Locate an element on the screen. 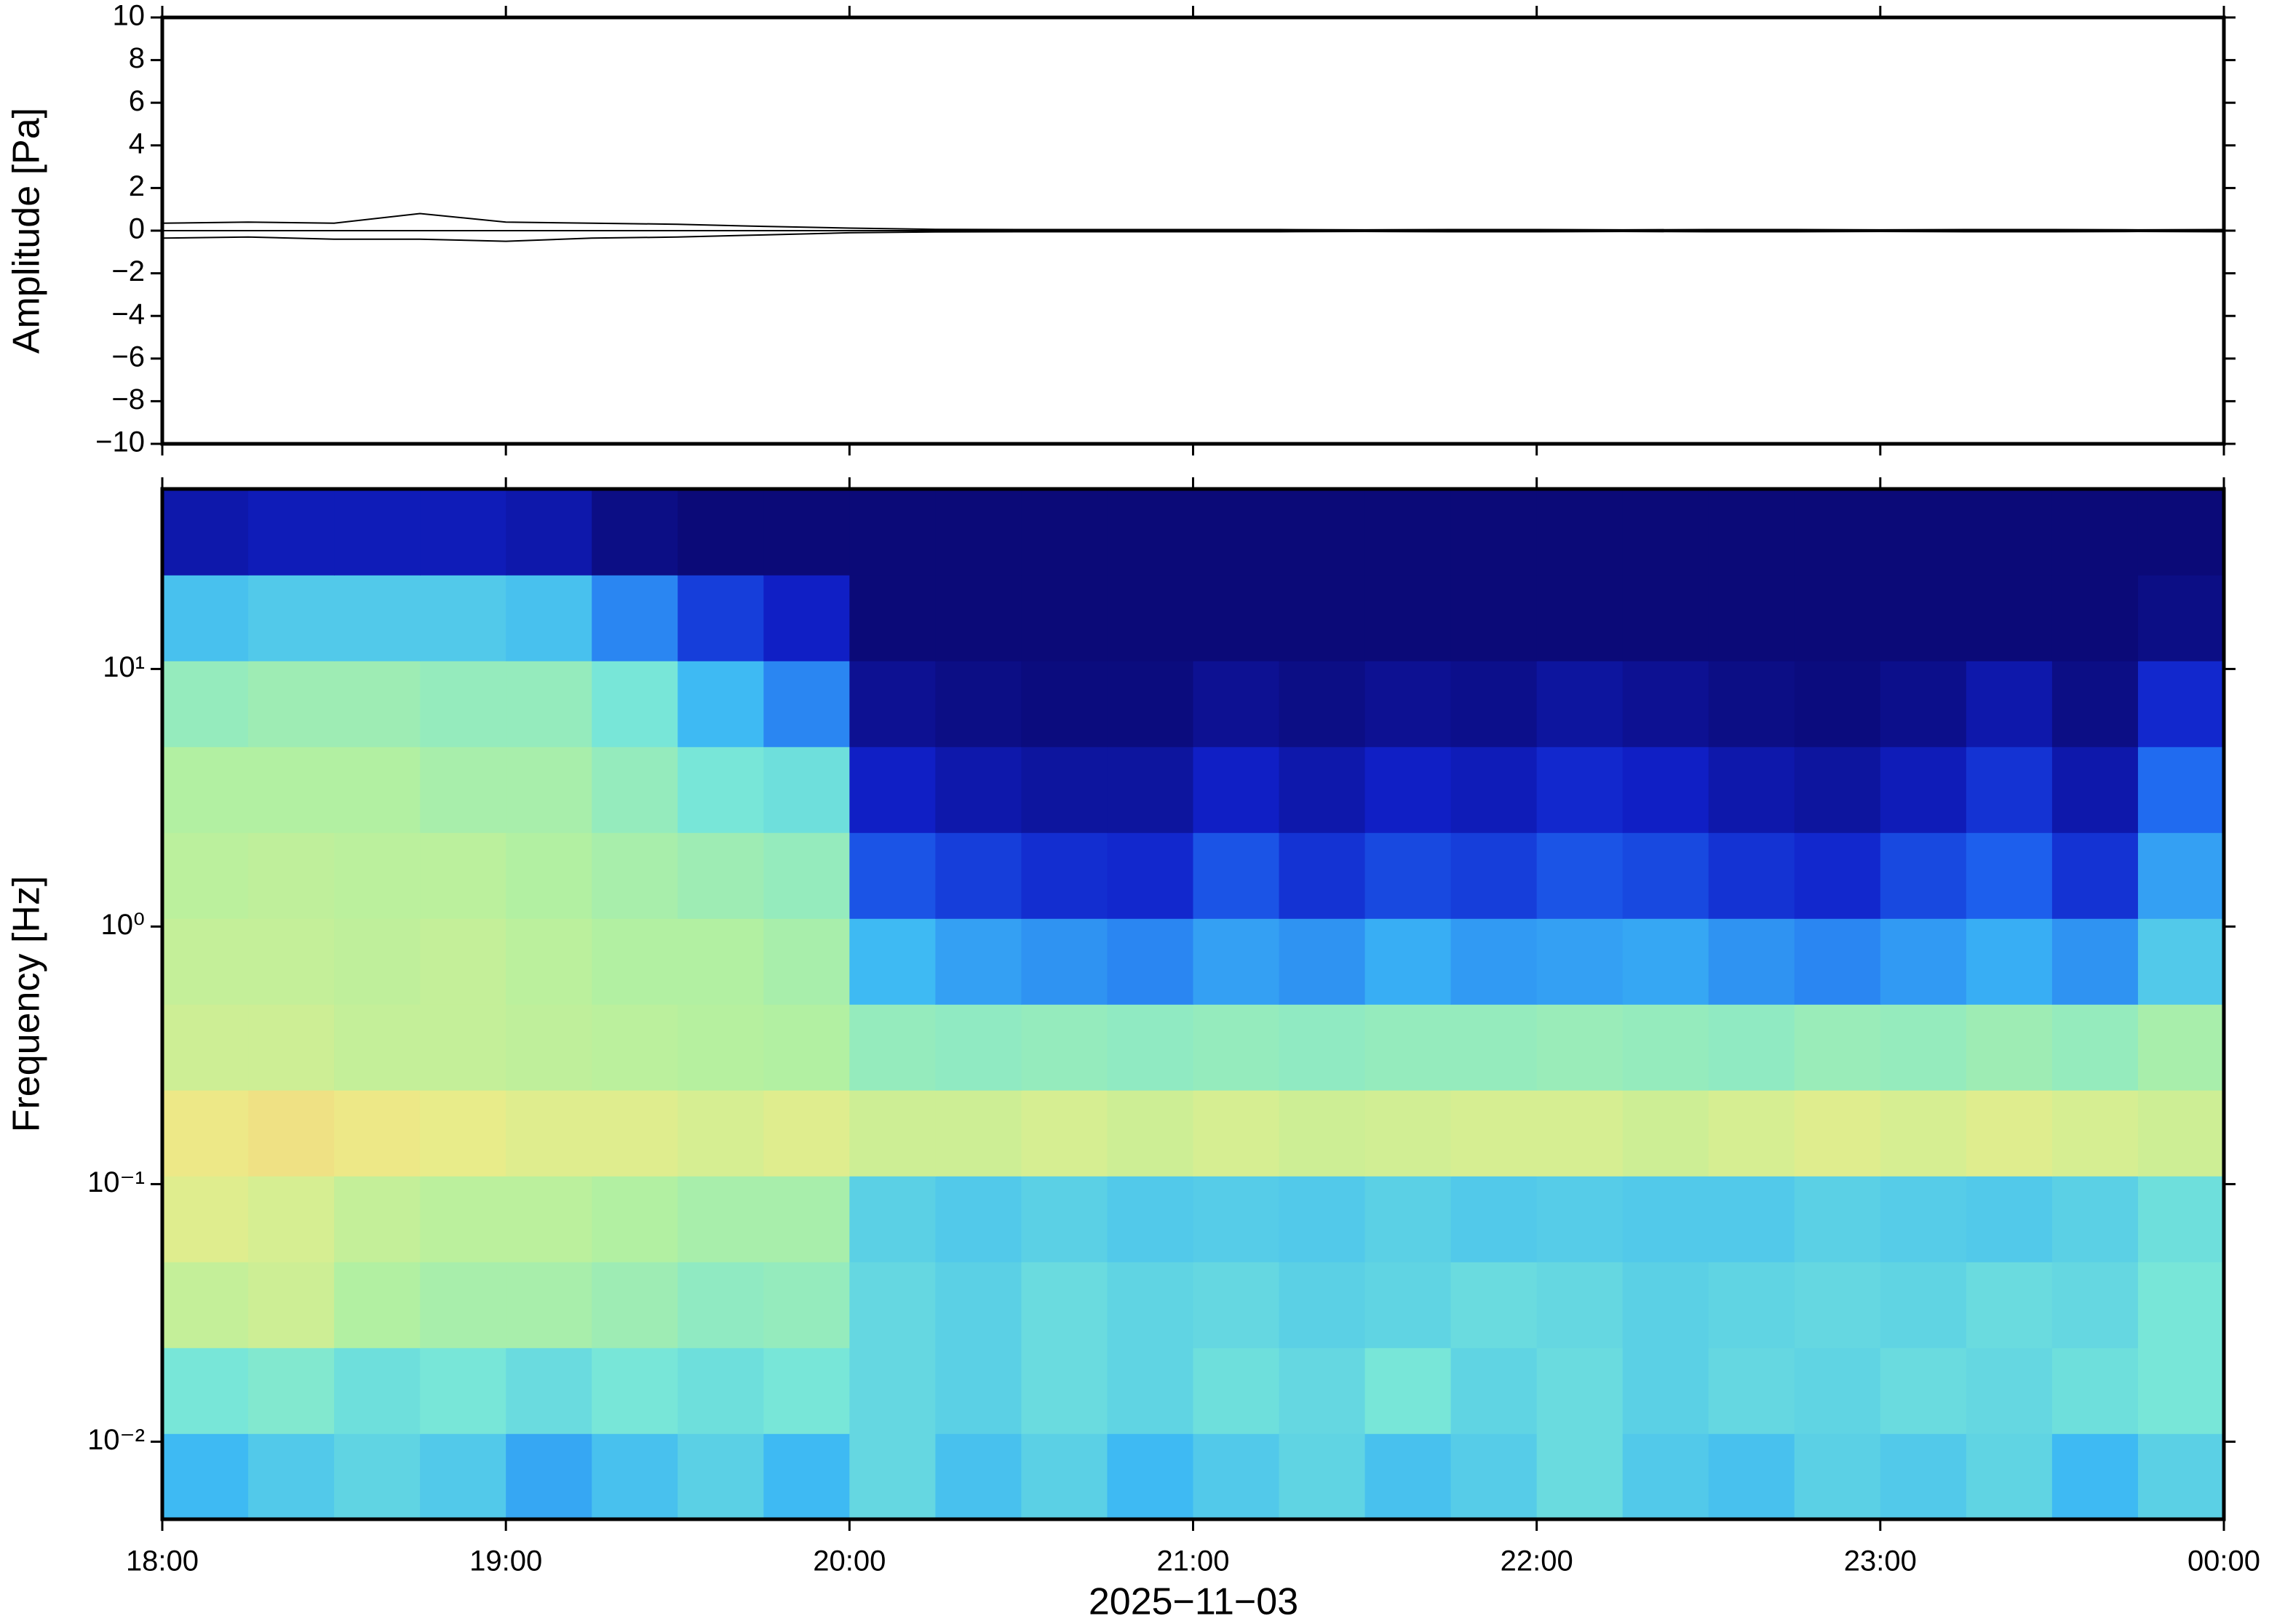 The image size is (2269, 1624). y-tick-label: 10¹ is located at coordinates (124, 667).